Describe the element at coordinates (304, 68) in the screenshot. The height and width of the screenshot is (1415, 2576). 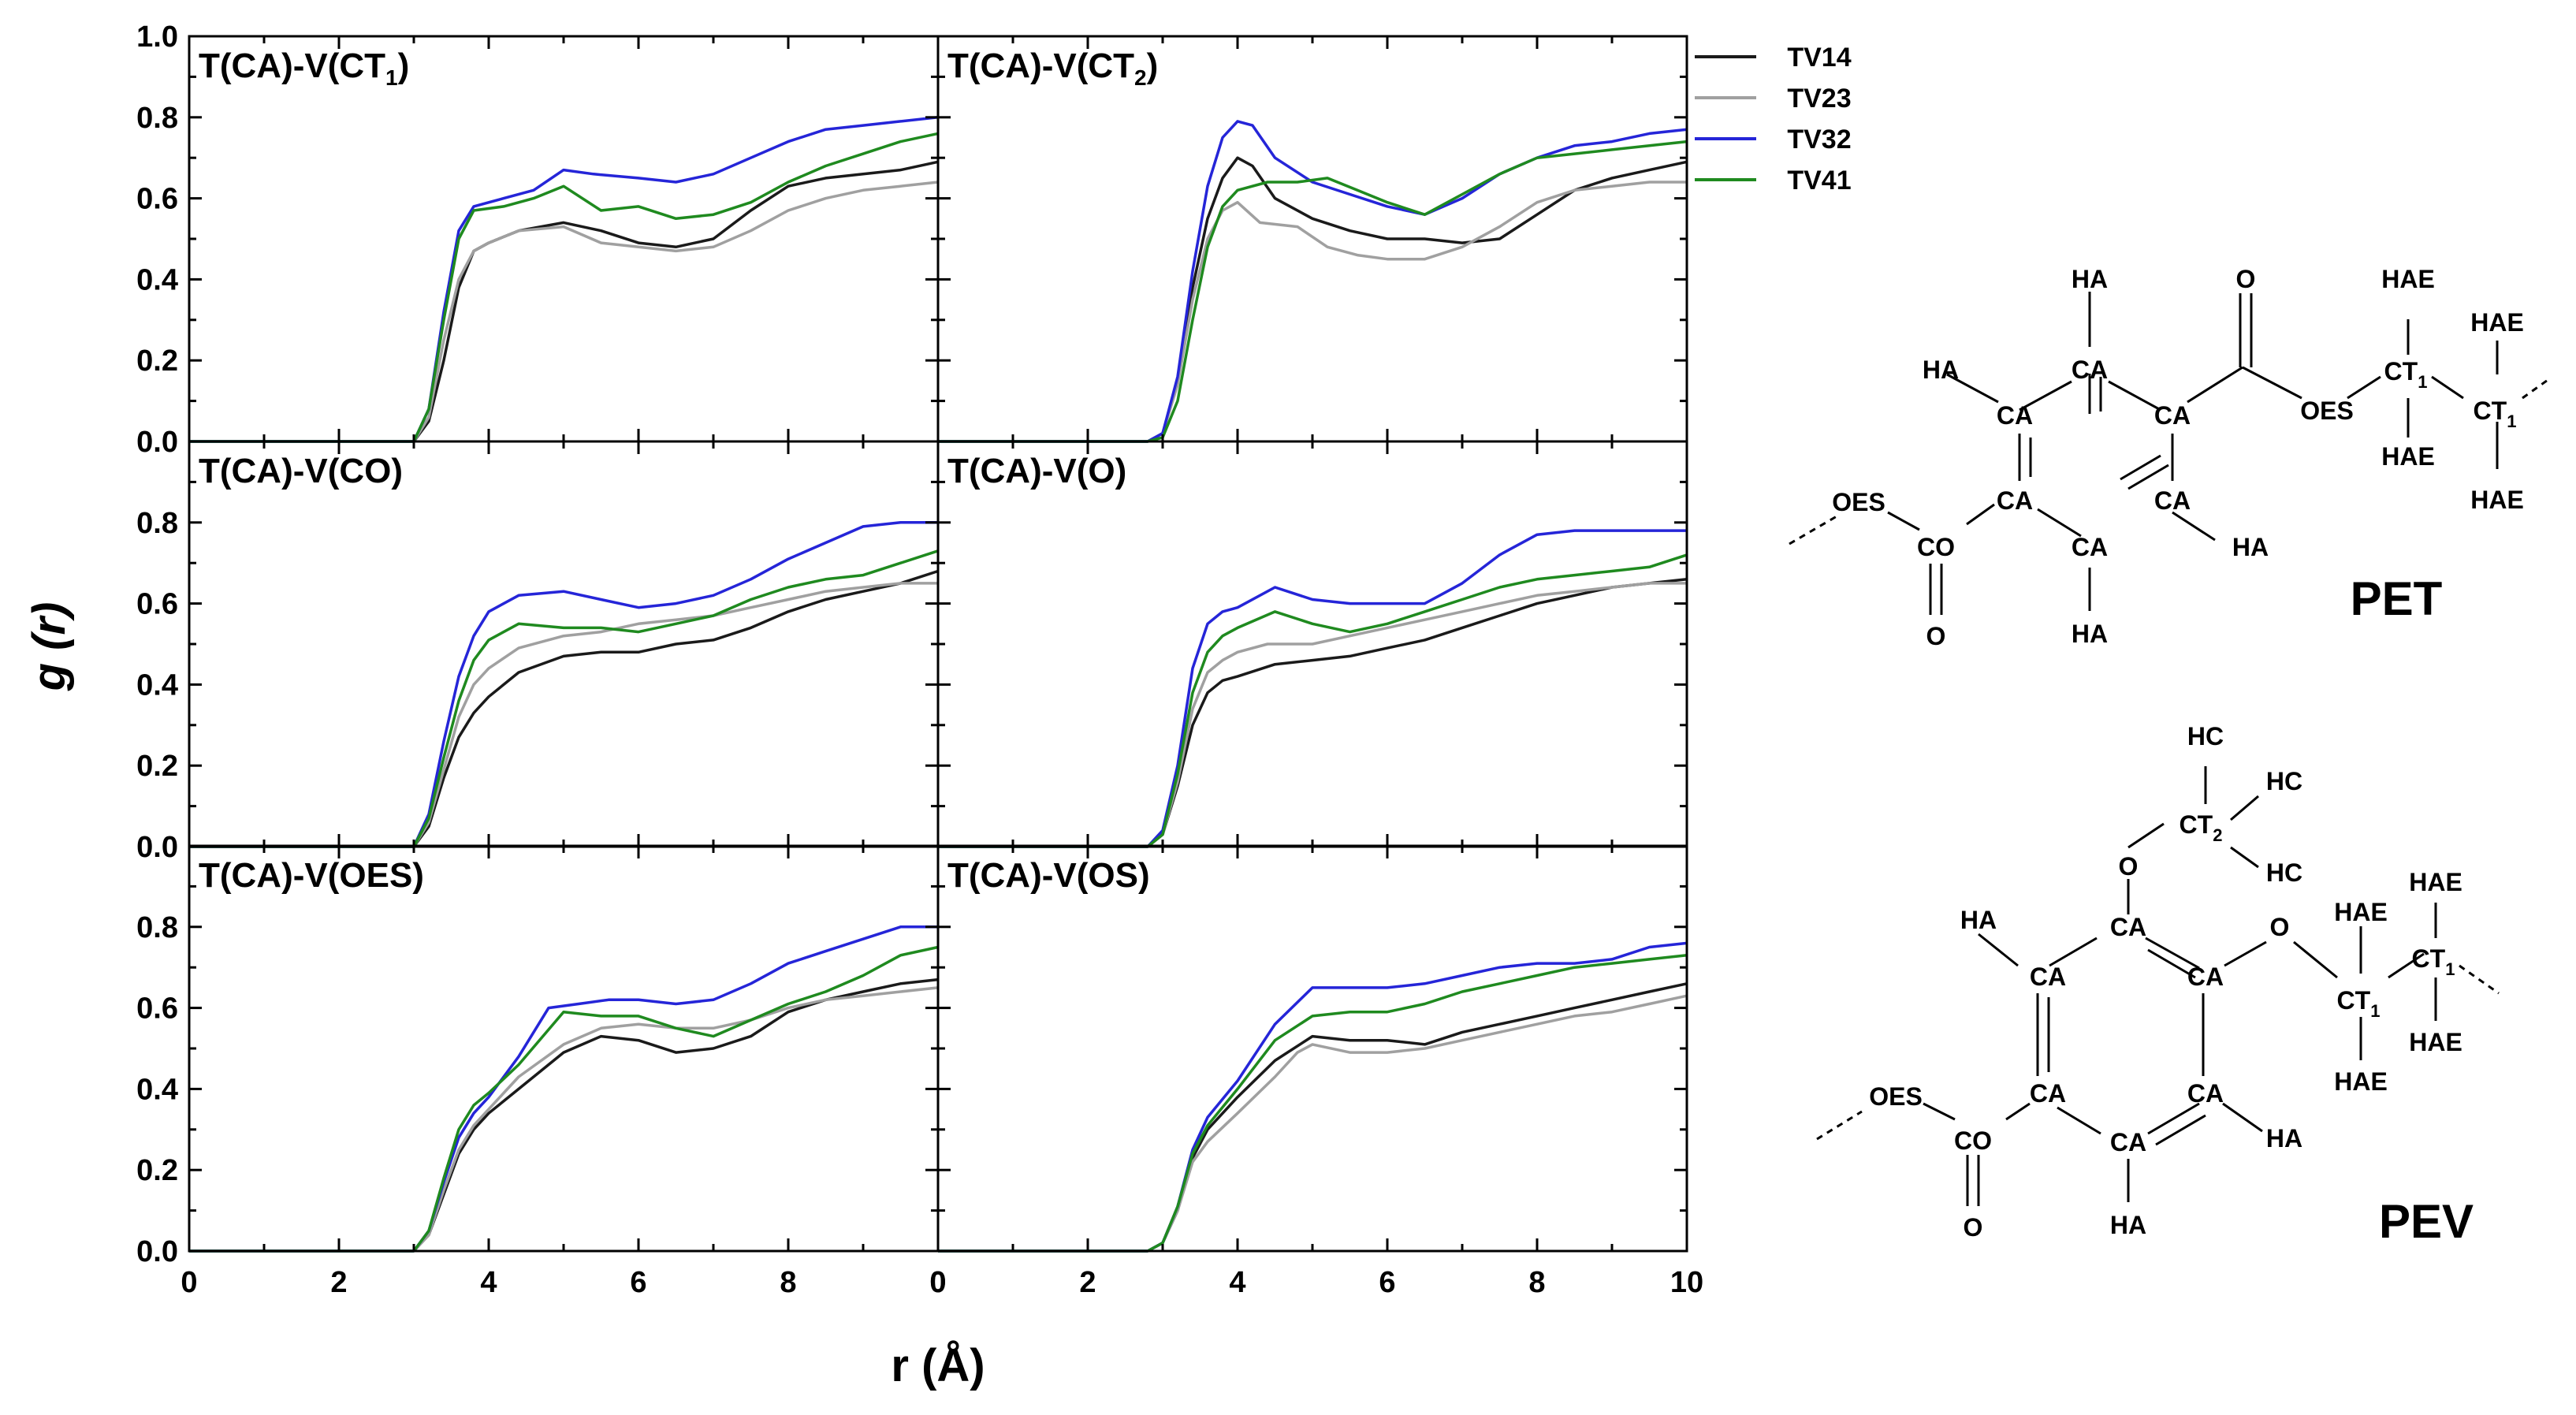
I see `panel-label: T(CA)-V(CT1)` at that location.